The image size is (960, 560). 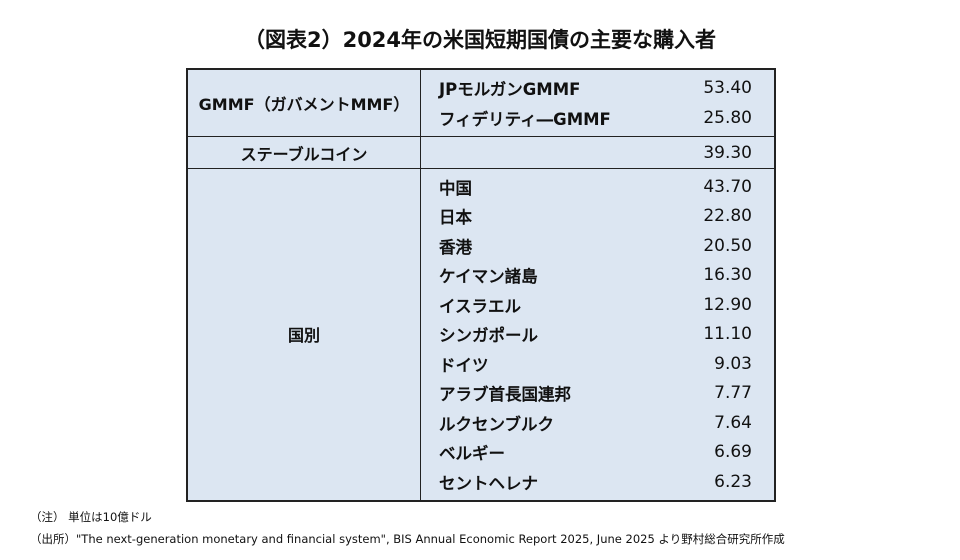 I want to click on title: （図表2）2024年の米国短期国債の主要な購入者, so click(x=480, y=40).